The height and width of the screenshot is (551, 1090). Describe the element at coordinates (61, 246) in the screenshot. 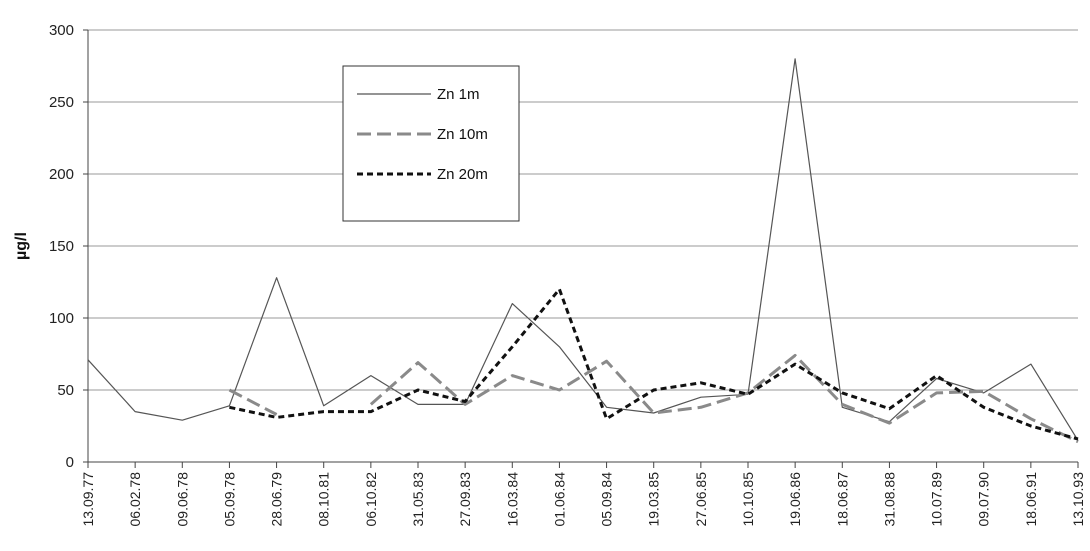

I see `y-tick-label: 150` at that location.